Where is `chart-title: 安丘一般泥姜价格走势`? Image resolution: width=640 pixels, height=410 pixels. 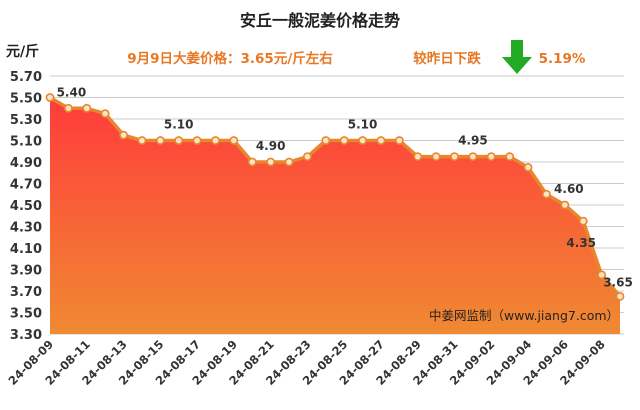
chart-title: 安丘一般泥姜价格走势 is located at coordinates (320, 20).